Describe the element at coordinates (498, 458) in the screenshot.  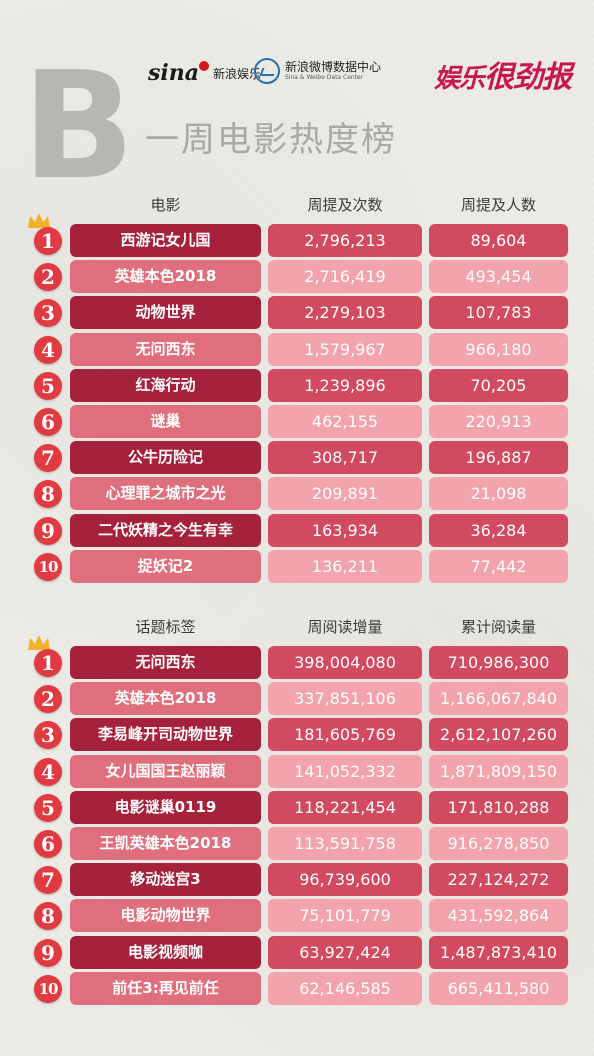
I see `value2-cell: 196,887` at that location.